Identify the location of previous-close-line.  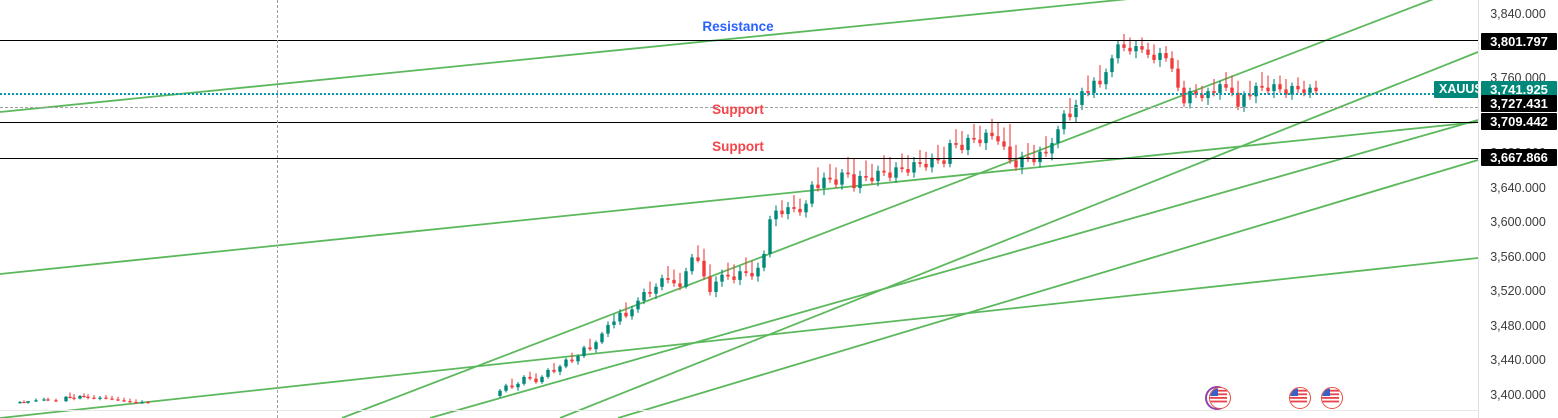
(739, 107).